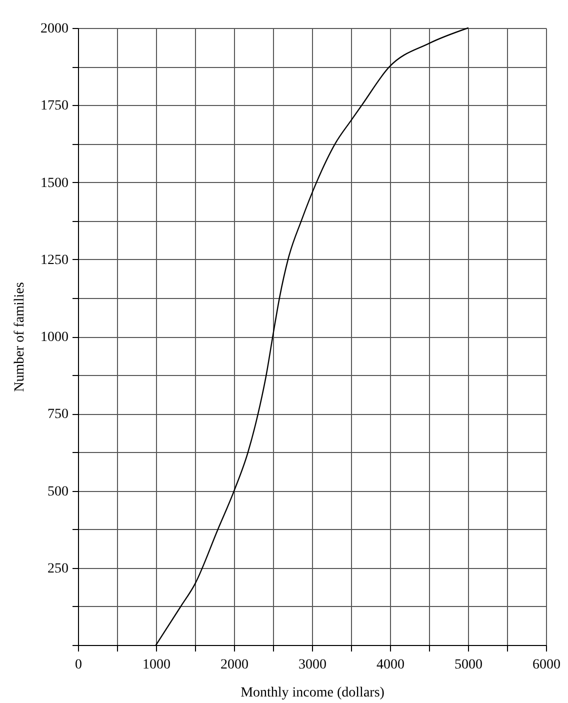  Describe the element at coordinates (312, 693) in the screenshot. I see `x-axis-title: Monthly income (dollars)` at that location.